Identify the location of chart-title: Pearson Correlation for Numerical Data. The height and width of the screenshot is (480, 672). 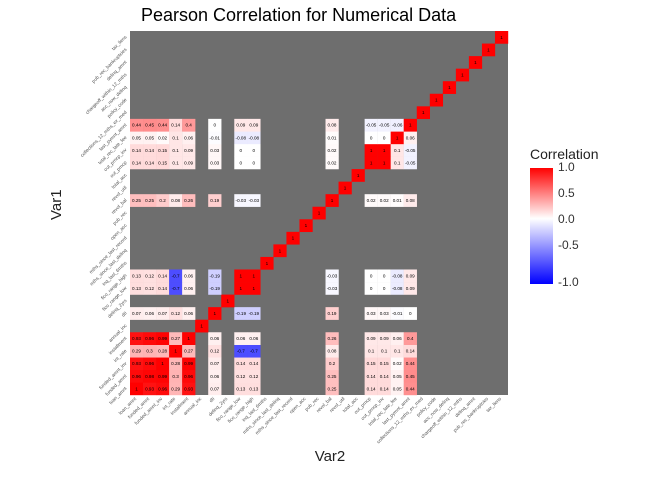
(299, 15).